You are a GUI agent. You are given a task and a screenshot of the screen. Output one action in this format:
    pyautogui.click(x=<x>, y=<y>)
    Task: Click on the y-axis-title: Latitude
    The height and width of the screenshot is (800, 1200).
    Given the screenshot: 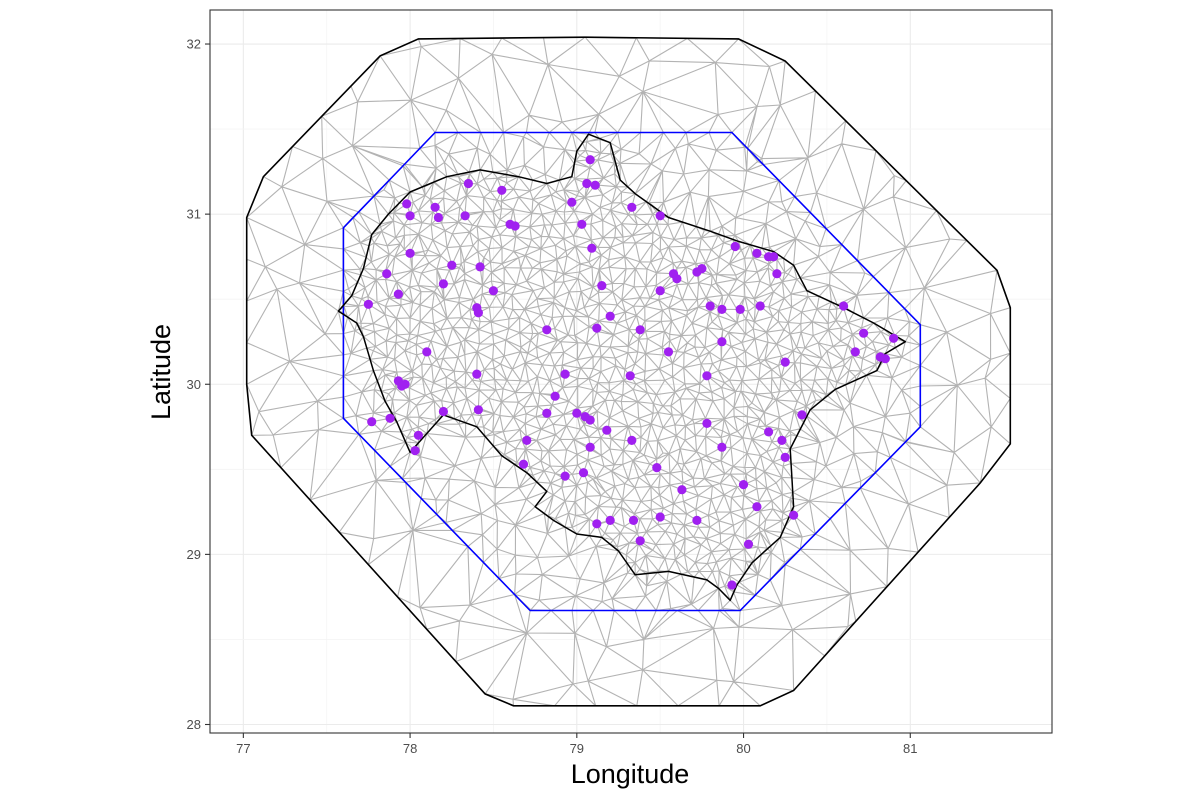 What is the action you would take?
    pyautogui.click(x=161, y=372)
    